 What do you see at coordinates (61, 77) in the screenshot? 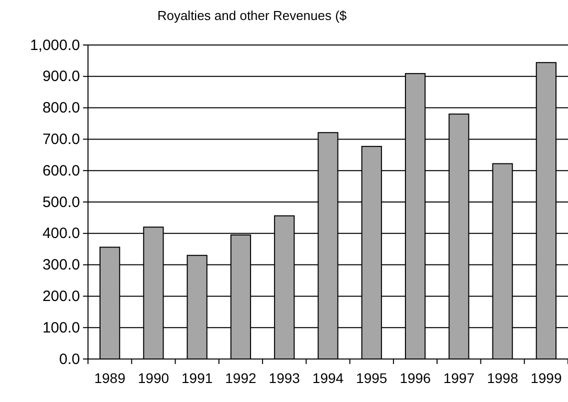
I see `y-tick-label: 900.0` at bounding box center [61, 77].